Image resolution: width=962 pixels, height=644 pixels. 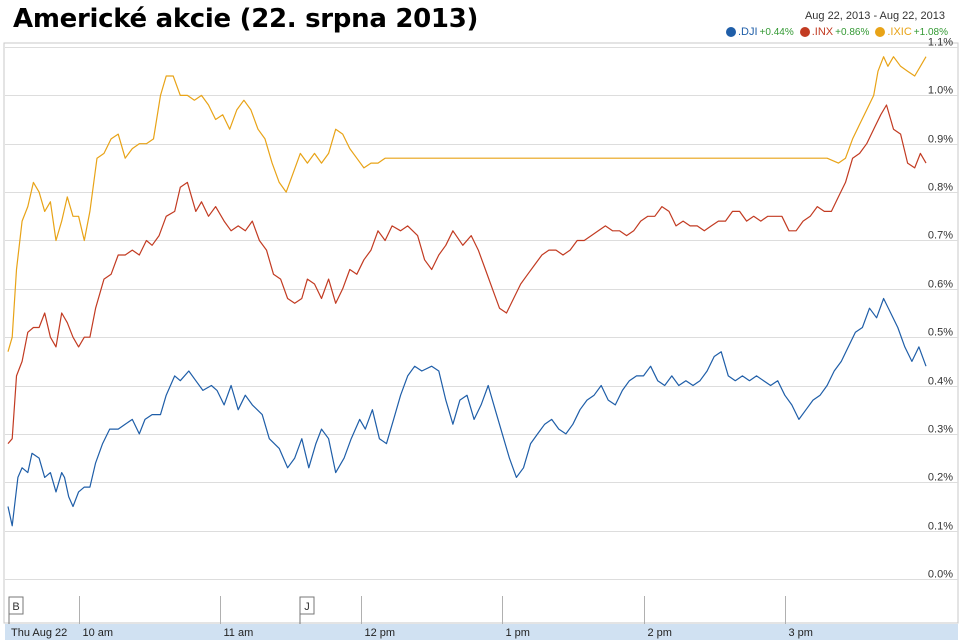 What do you see at coordinates (940, 527) in the screenshot?
I see `y-tick-label: 0.1%` at bounding box center [940, 527].